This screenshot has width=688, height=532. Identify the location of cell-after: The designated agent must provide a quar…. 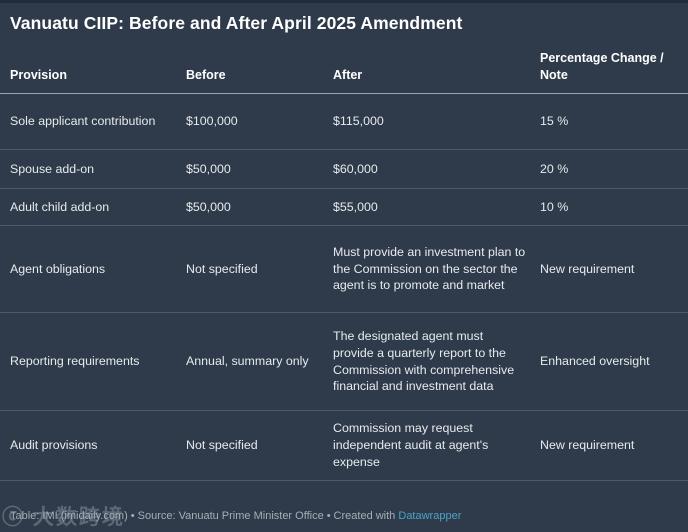
(424, 361).